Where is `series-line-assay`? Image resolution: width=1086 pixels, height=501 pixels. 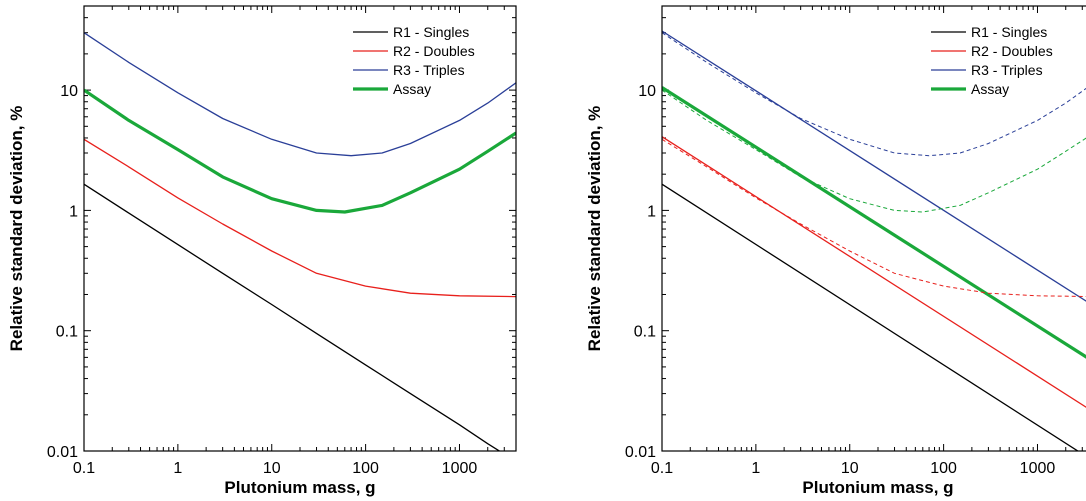
series-line-assay is located at coordinates (300, 151).